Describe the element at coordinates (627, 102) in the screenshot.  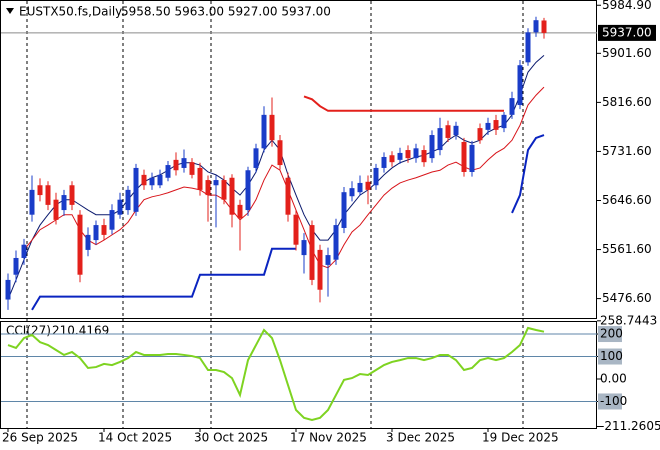
I see `y-tick-label: 5816.60` at that location.